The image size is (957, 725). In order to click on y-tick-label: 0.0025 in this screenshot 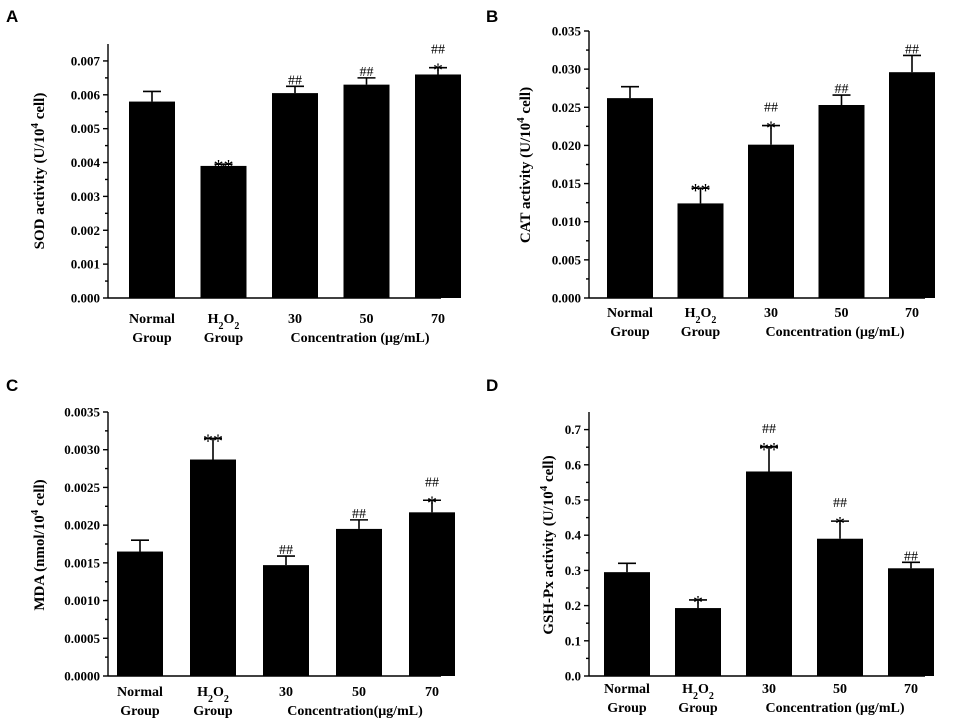, I will do `click(82, 487)`.